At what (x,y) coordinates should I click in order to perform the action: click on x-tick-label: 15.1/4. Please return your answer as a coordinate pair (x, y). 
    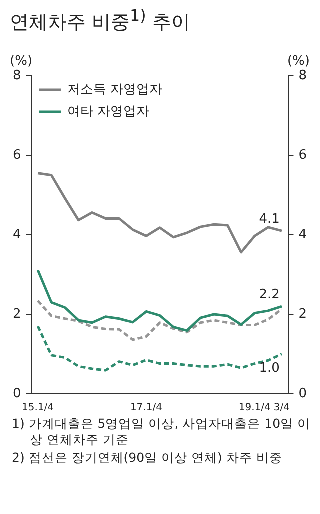
    Looking at the image, I should click on (38, 408).